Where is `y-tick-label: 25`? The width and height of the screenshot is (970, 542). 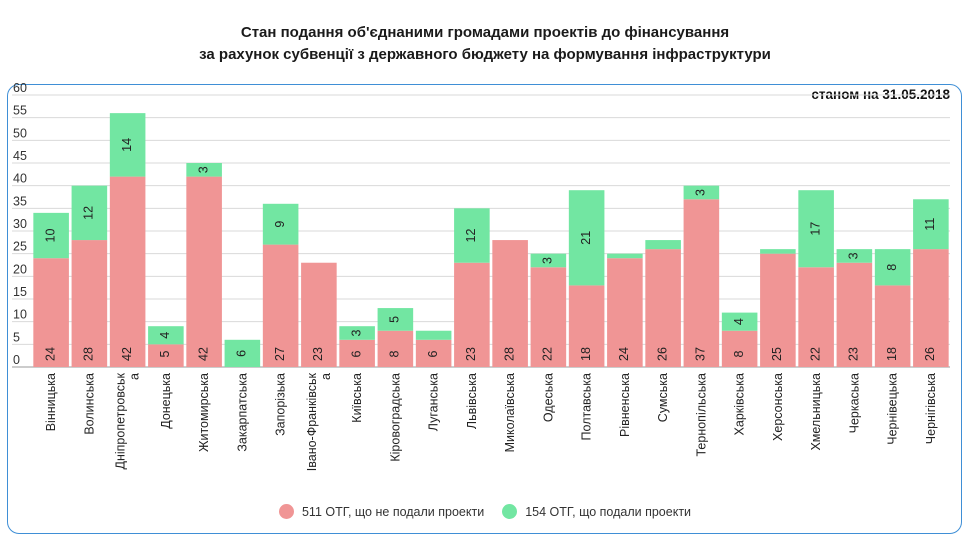 y-tick-label: 25 is located at coordinates (20, 247).